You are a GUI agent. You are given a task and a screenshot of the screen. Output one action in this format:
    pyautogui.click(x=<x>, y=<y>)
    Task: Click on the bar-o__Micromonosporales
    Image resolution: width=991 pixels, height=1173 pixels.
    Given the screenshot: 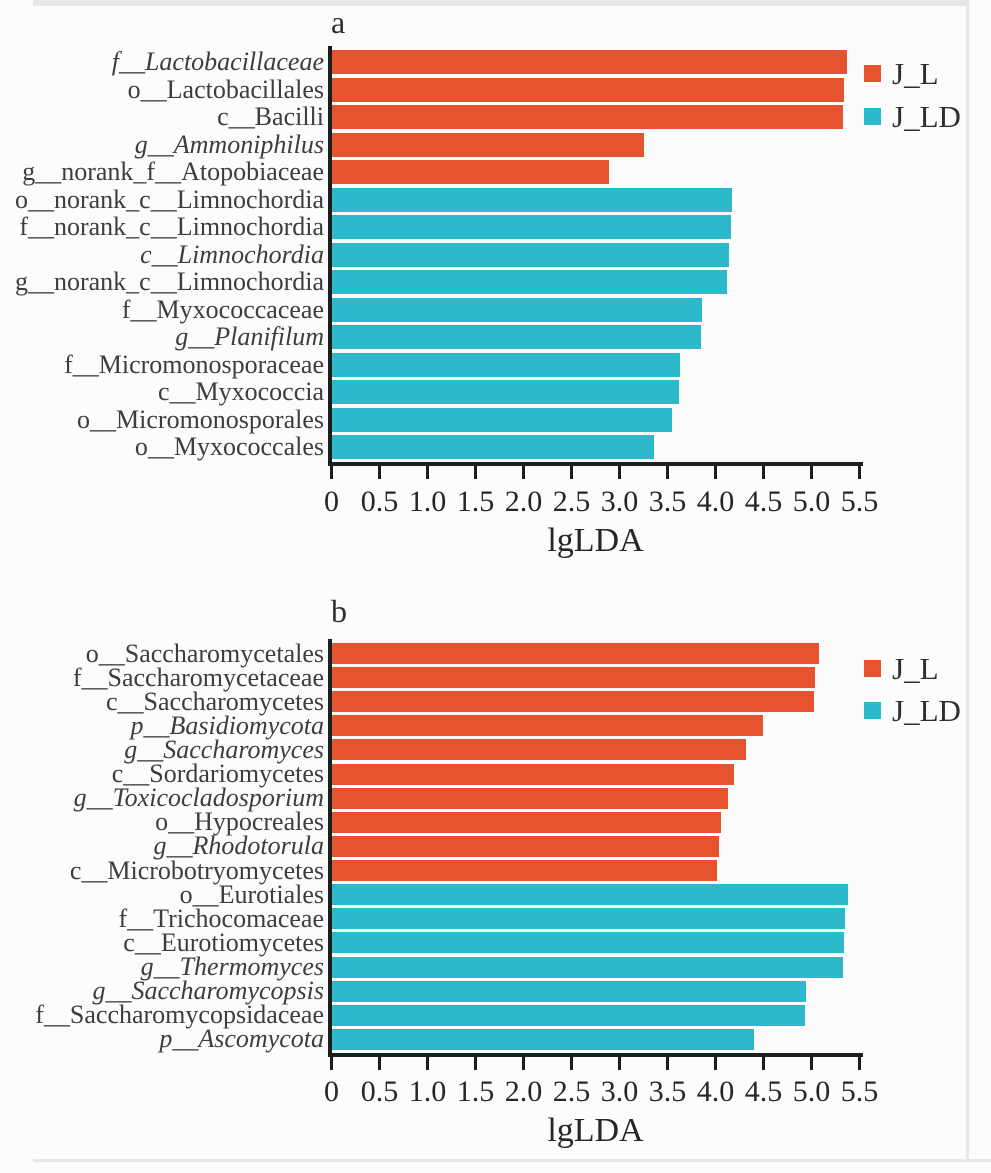 What is the action you would take?
    pyautogui.click(x=502, y=419)
    